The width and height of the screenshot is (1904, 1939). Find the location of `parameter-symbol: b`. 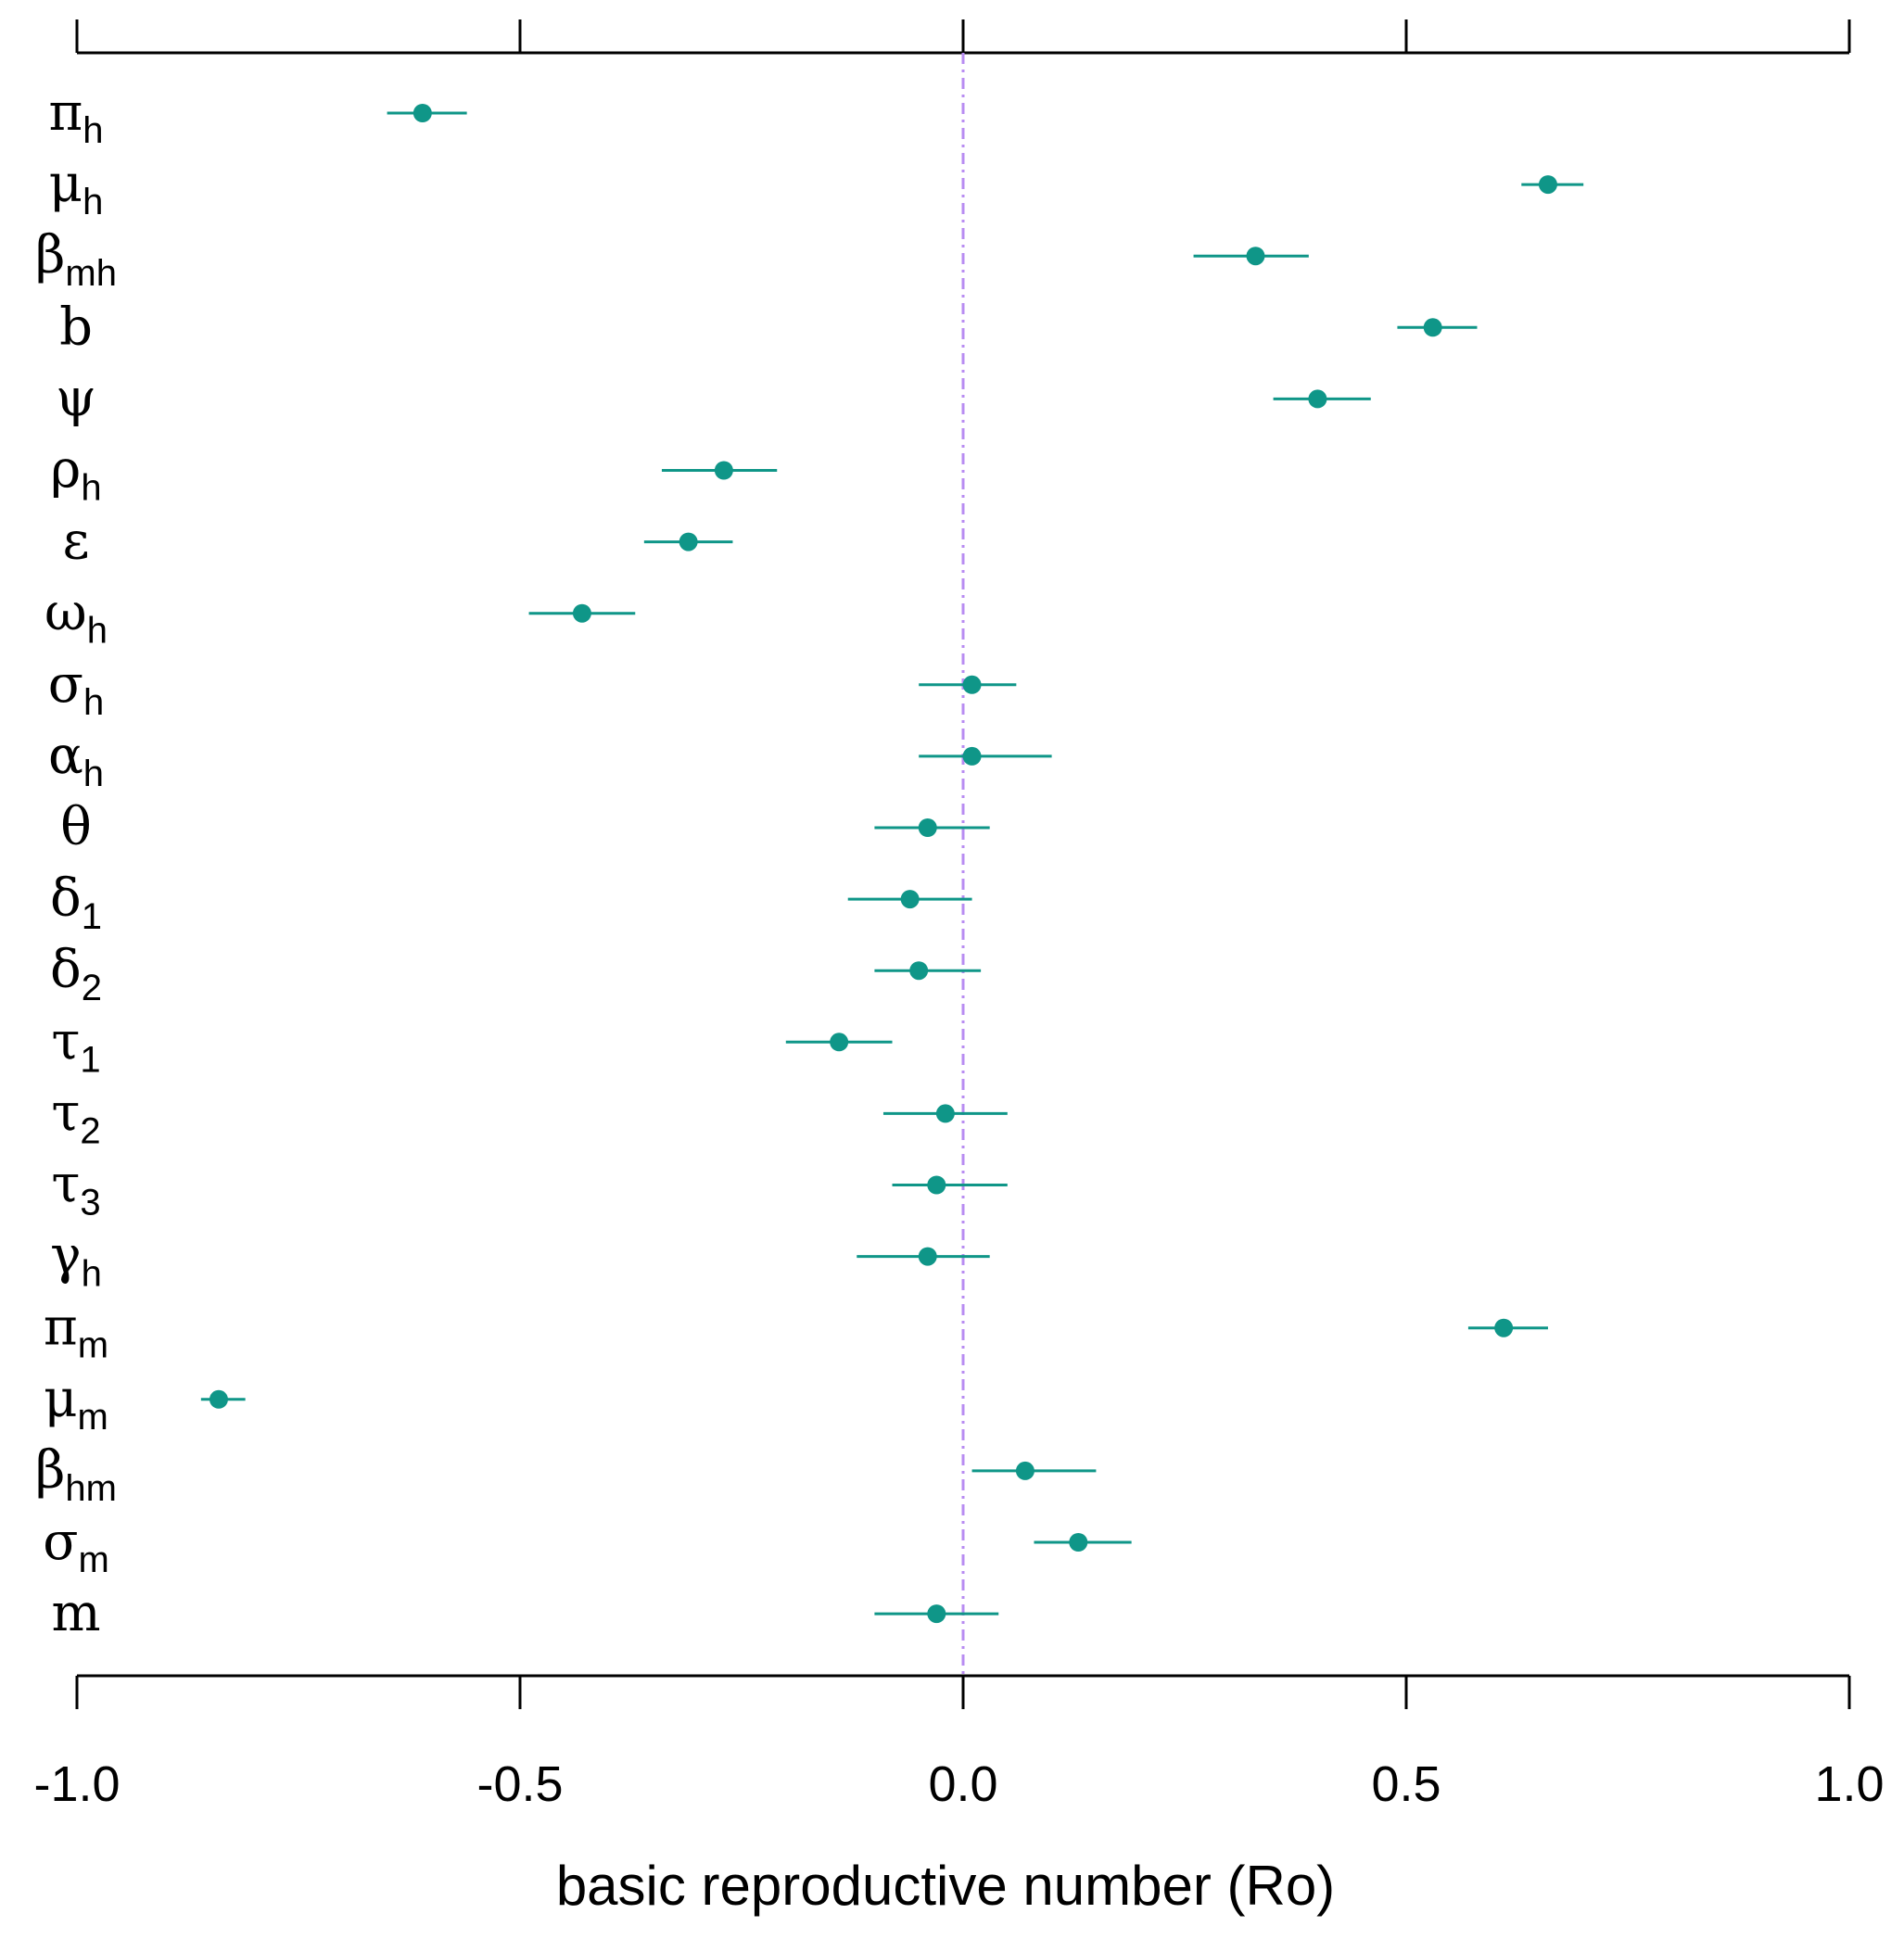

parameter-symbol: b is located at coordinates (76, 327).